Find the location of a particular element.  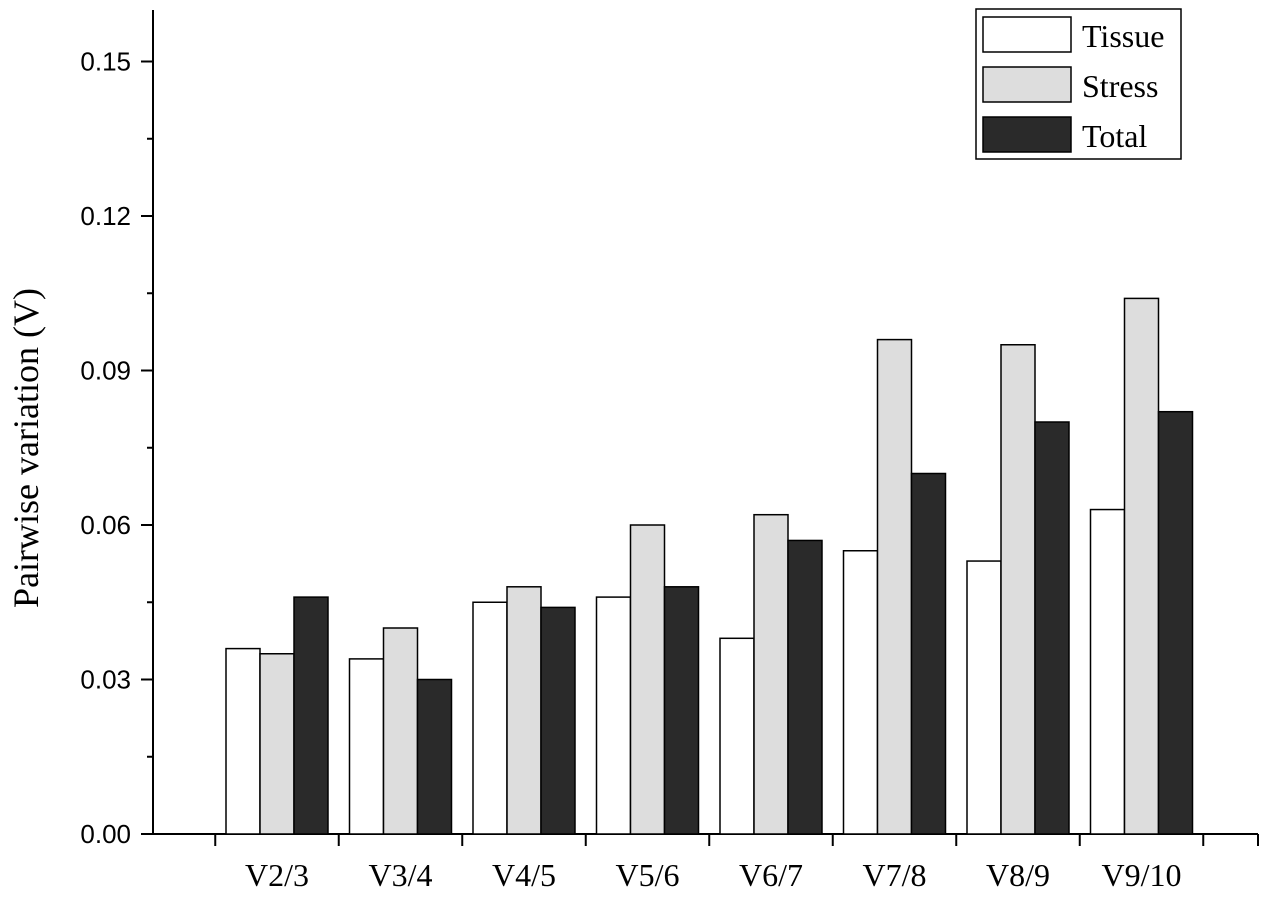

x-tick-label: V5/6 is located at coordinates (648, 875).